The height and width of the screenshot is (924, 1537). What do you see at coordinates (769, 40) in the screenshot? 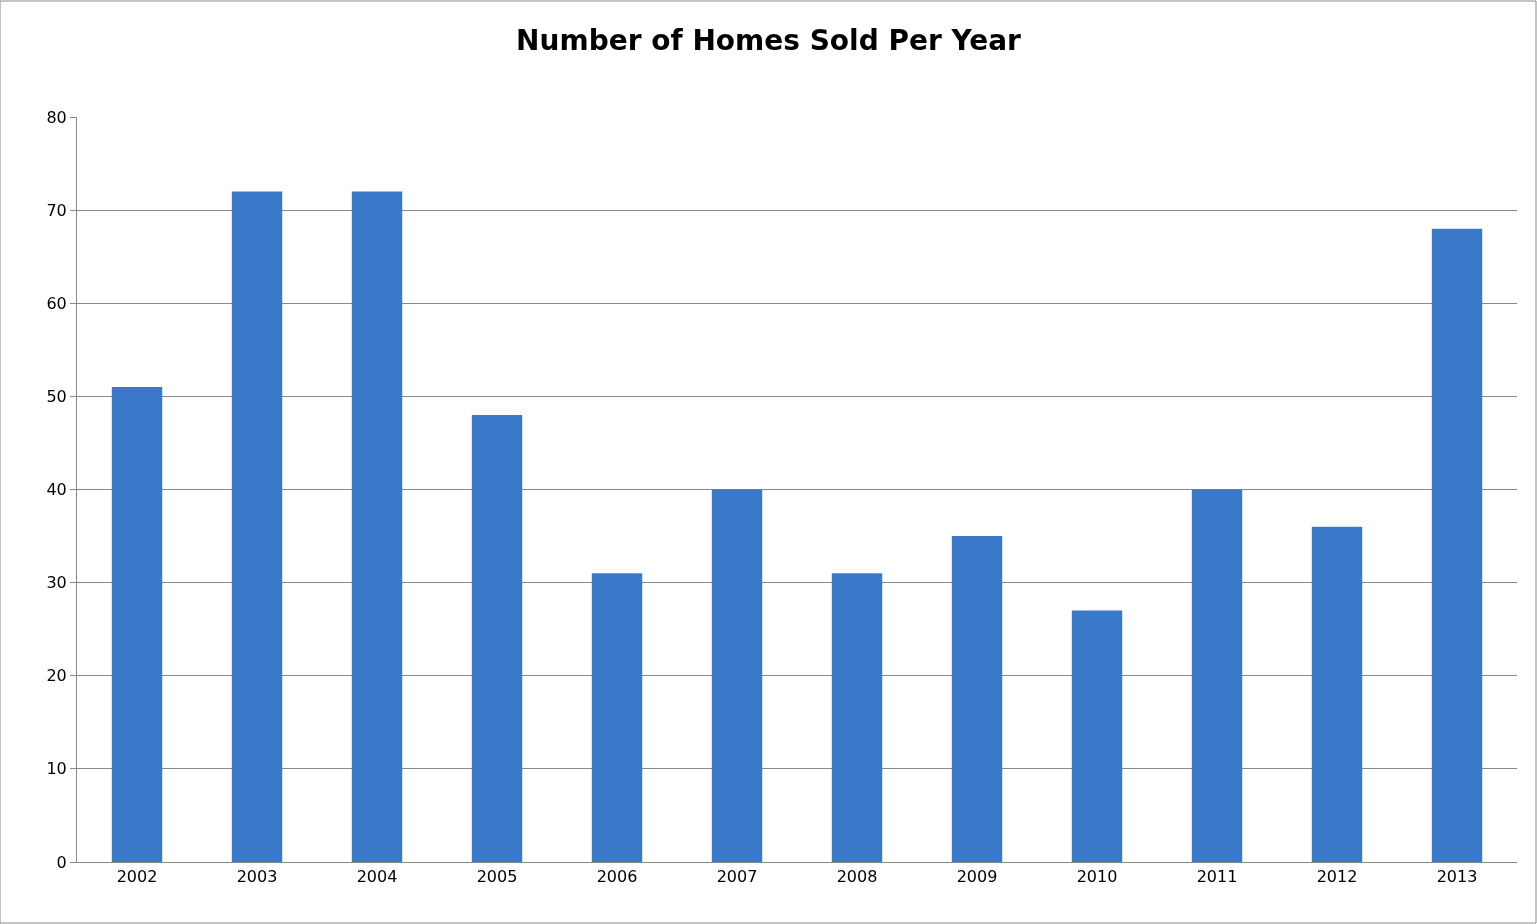
I see `chart-title: Number of Homes Sold Per Year` at bounding box center [769, 40].